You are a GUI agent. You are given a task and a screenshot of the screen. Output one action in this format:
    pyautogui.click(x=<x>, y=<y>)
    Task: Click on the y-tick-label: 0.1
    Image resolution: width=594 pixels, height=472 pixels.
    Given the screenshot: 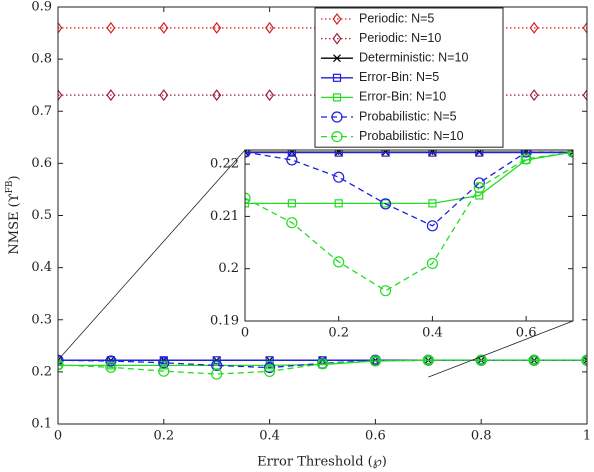 What is the action you would take?
    pyautogui.click(x=41, y=424)
    